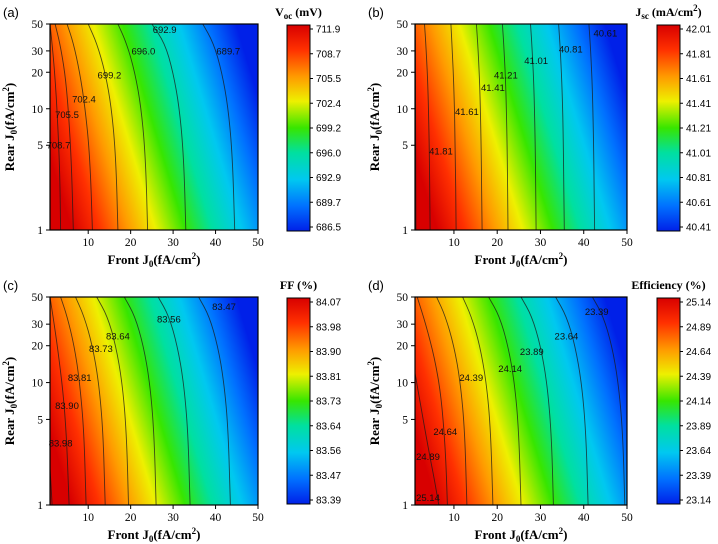 This screenshot has height=544, width=718. Describe the element at coordinates (328, 104) in the screenshot. I see `colorbar-tick-label: 702.4` at that location.